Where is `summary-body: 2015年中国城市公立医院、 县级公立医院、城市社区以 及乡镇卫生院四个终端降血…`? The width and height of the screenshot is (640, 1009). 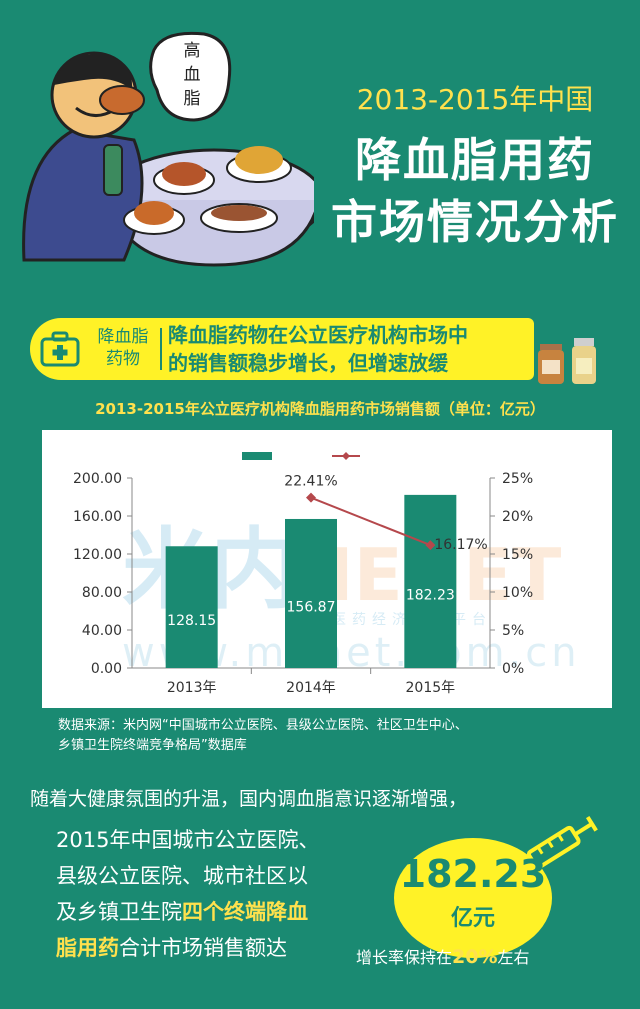
summary-body: 2015年中国城市公立医院、 县级公立医院、城市社区以 及乡镇卫生院四个终端降血… is located at coordinates (221, 894).